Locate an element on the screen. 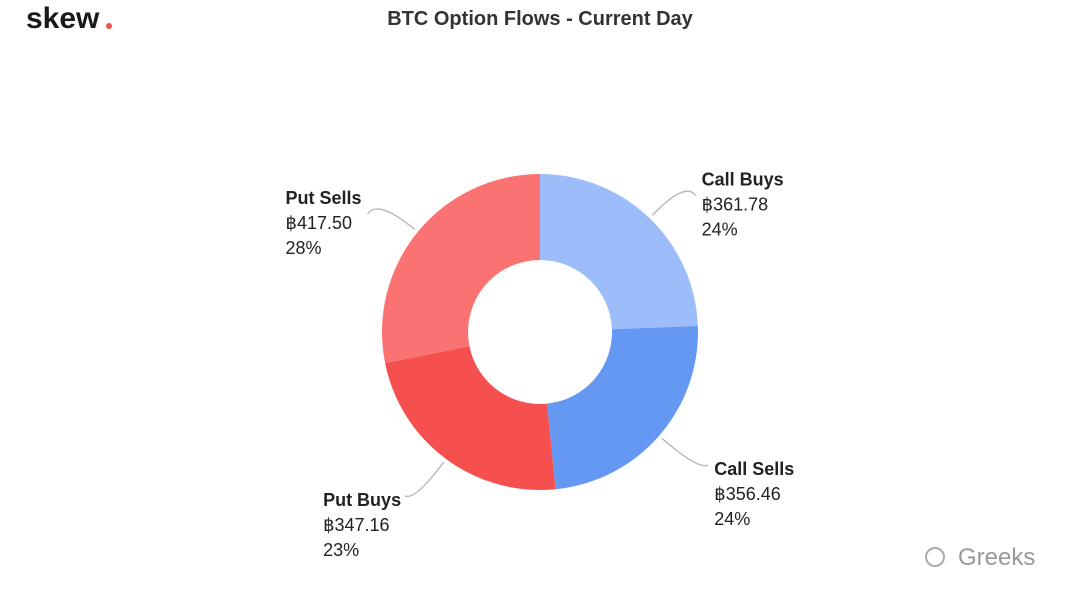 This screenshot has height=603, width=1080. slice-name: Put Sells is located at coordinates (324, 198).